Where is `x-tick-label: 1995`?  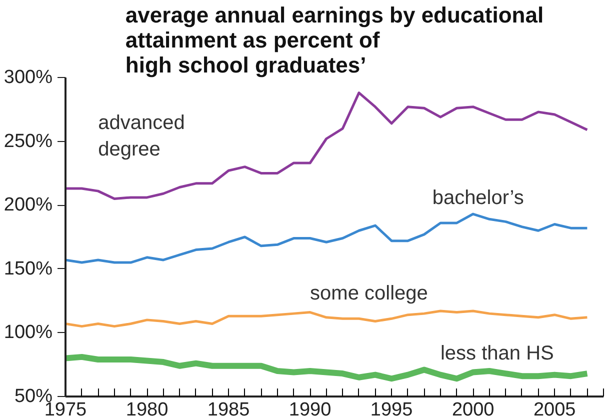 x-tick-label: 1995 is located at coordinates (391, 409).